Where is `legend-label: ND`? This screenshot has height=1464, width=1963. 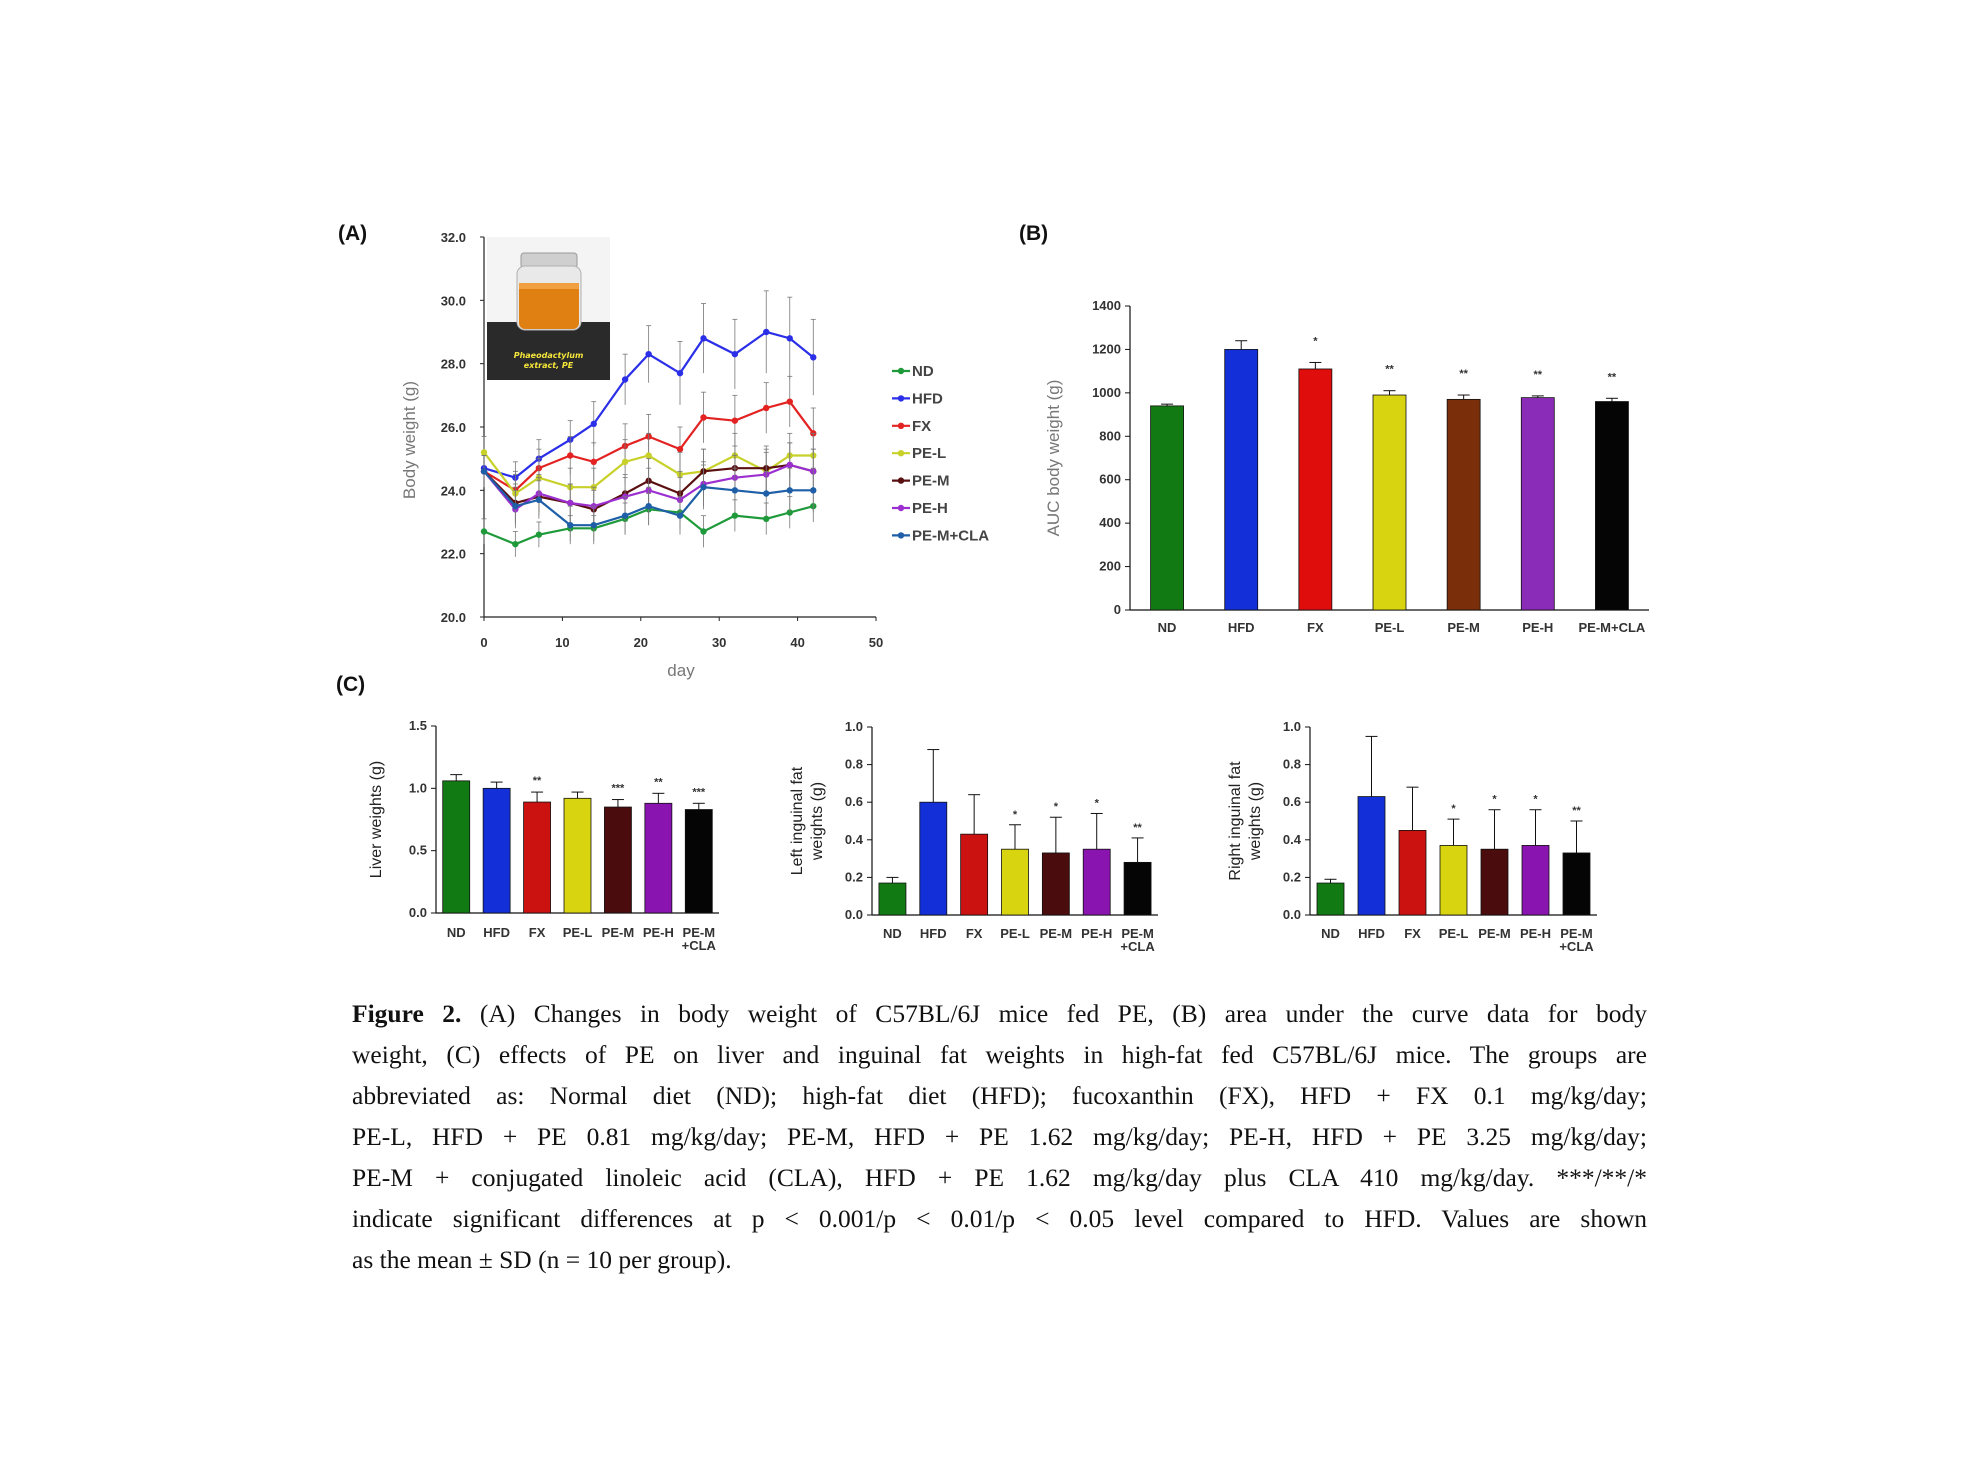 legend-label: ND is located at coordinates (923, 371).